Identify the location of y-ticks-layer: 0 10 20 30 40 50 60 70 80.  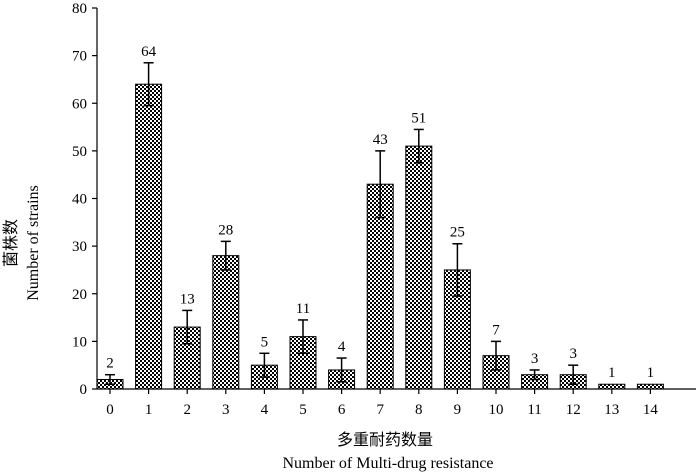
(84, 199).